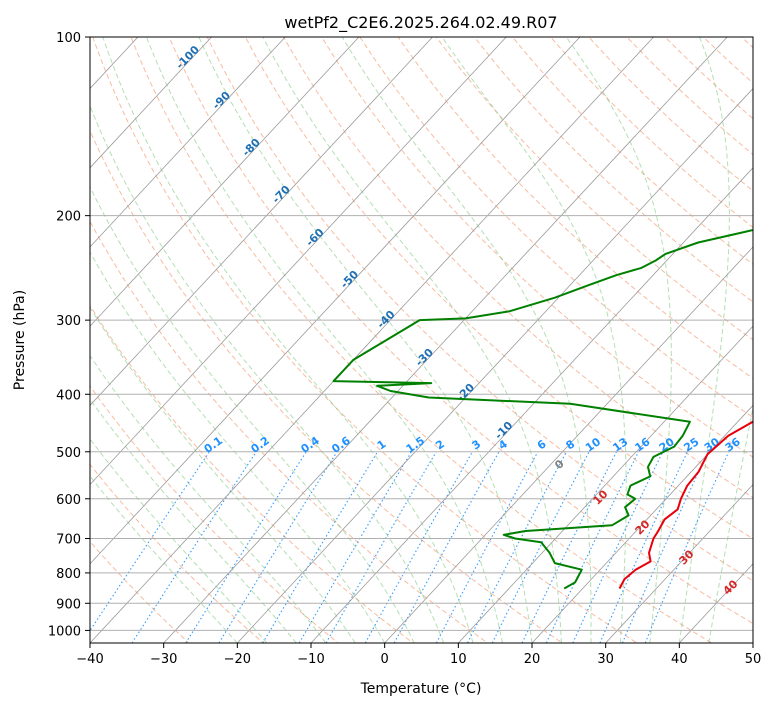  What do you see at coordinates (503, 430) in the screenshot?
I see `isotherm-label: -10` at bounding box center [503, 430].